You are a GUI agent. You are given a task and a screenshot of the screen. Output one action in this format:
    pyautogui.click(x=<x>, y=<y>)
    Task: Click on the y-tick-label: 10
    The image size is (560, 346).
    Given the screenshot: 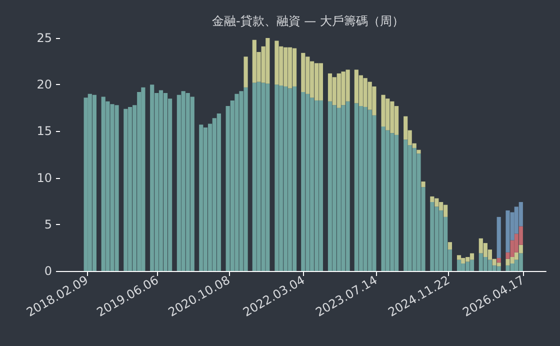 What is the action you would take?
    pyautogui.click(x=44, y=177)
    